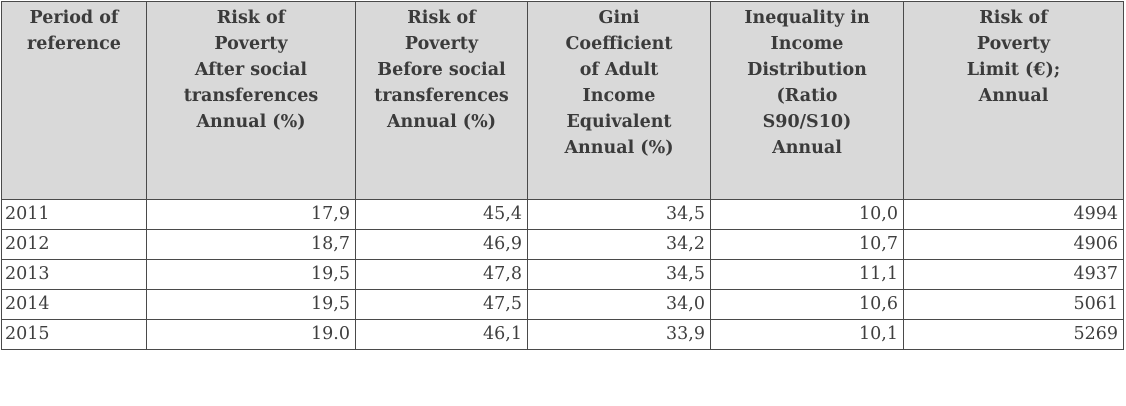  I want to click on gini-cell: 34,2, so click(619, 244).